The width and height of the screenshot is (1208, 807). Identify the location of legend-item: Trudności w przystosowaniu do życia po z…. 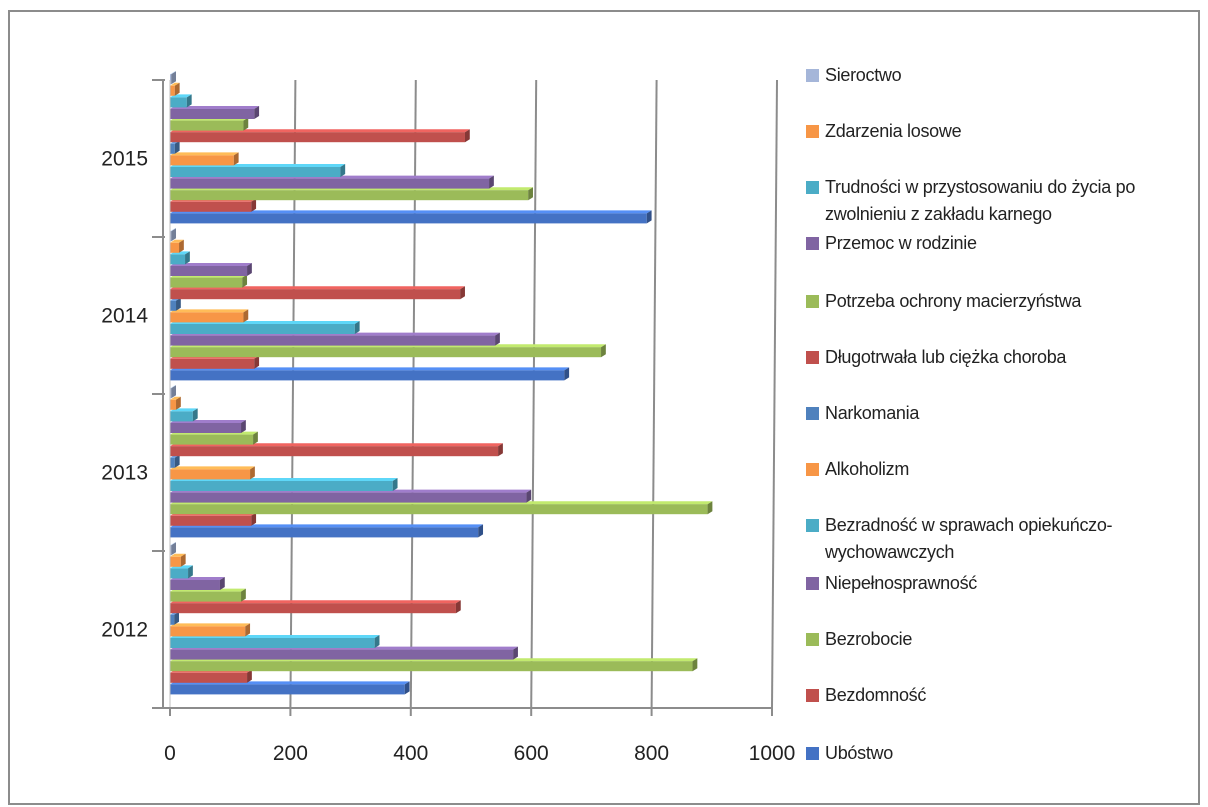
(1006, 201).